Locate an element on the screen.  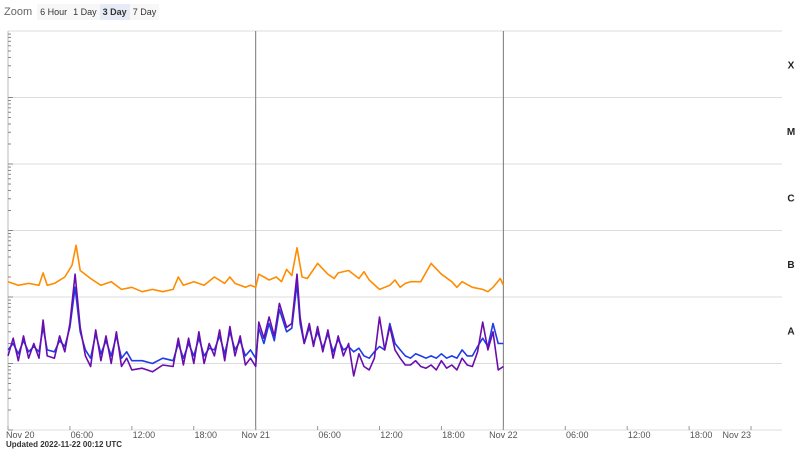
series-line-blue is located at coordinates (255, 323).